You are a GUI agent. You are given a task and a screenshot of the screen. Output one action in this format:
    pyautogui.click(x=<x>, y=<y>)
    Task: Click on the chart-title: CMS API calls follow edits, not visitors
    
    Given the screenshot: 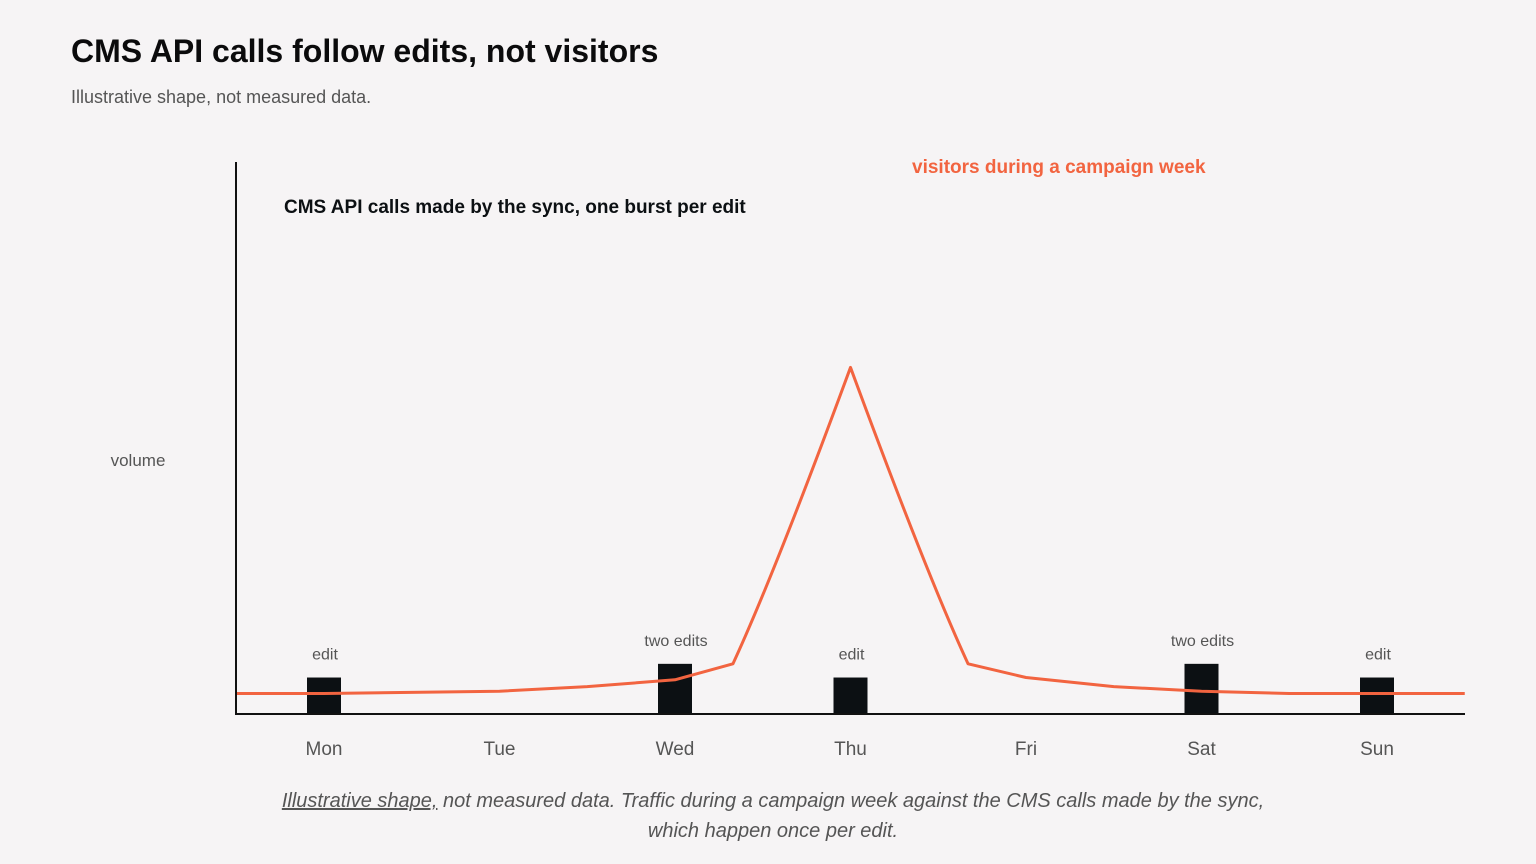 What is the action you would take?
    pyautogui.click(x=365, y=51)
    